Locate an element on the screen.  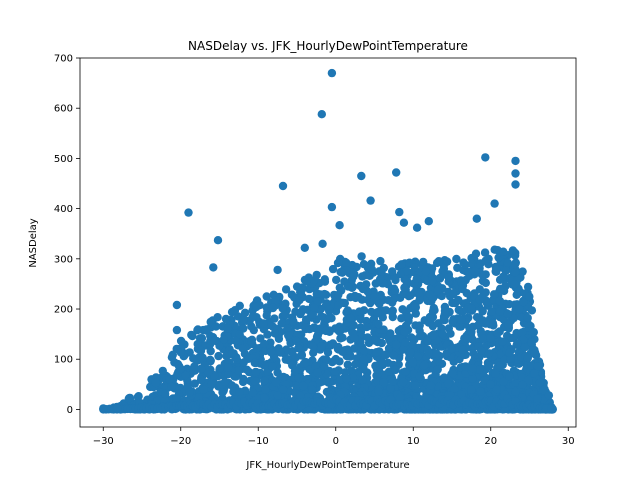
x-tick-label: 0 is located at coordinates (336, 441).